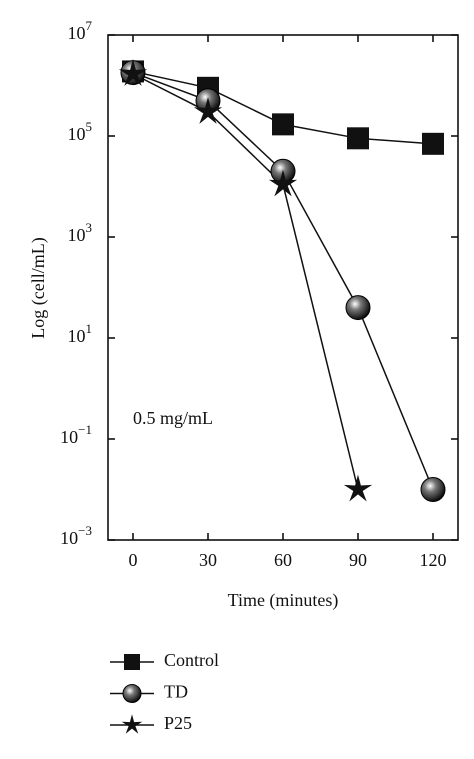 This screenshot has width=474, height=759. Describe the element at coordinates (176, 692) in the screenshot. I see `legend-label: TD` at that location.